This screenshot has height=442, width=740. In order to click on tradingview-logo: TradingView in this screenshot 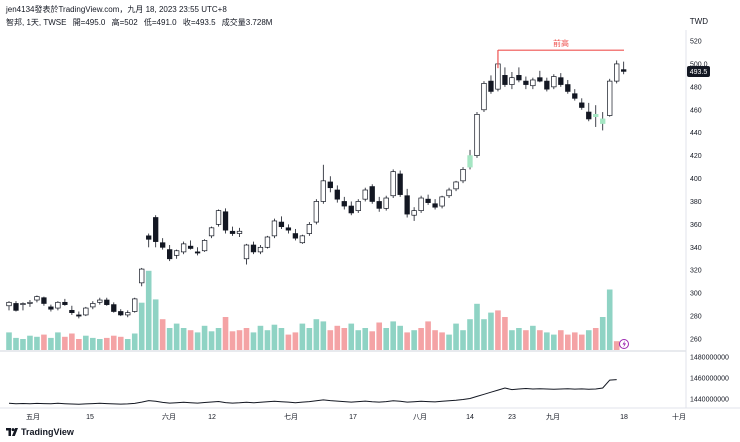, I will do `click(40, 432)`.